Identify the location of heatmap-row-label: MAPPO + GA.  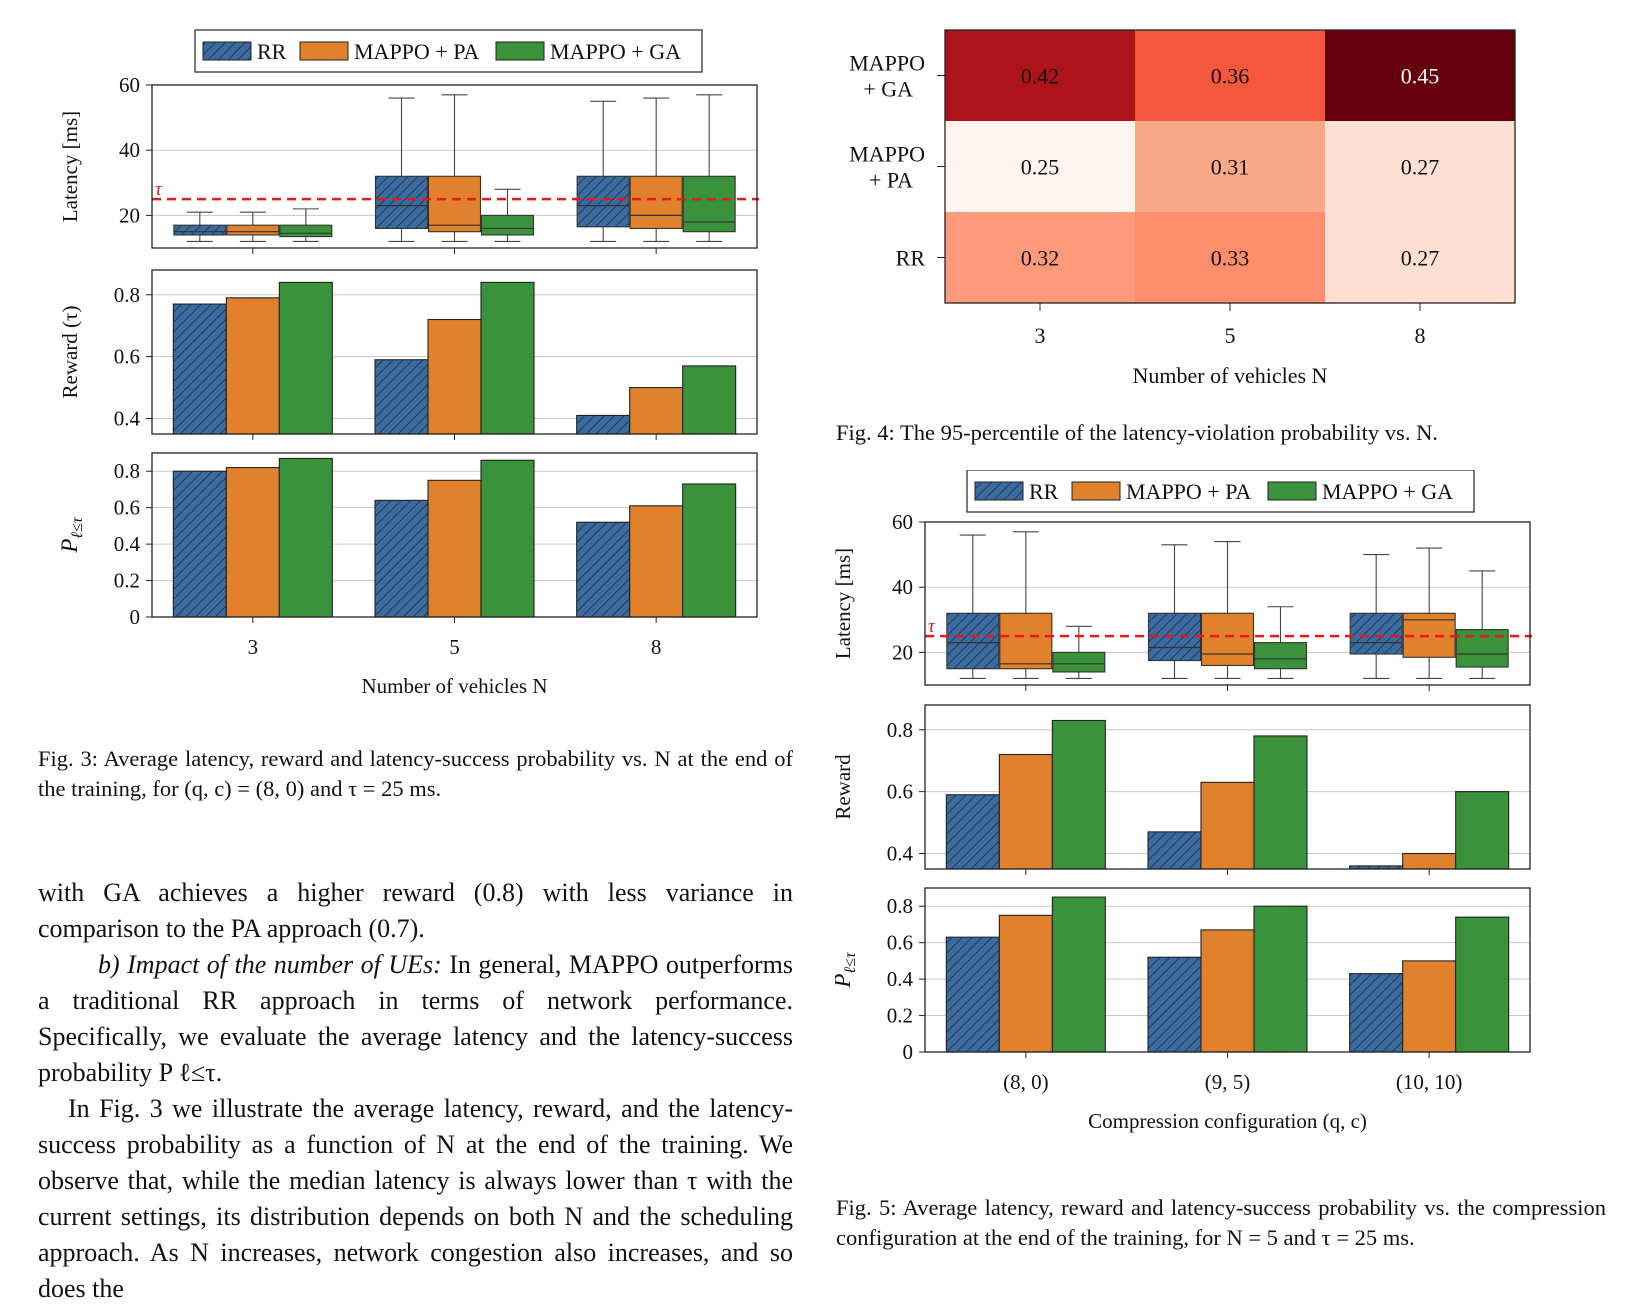
(887, 76).